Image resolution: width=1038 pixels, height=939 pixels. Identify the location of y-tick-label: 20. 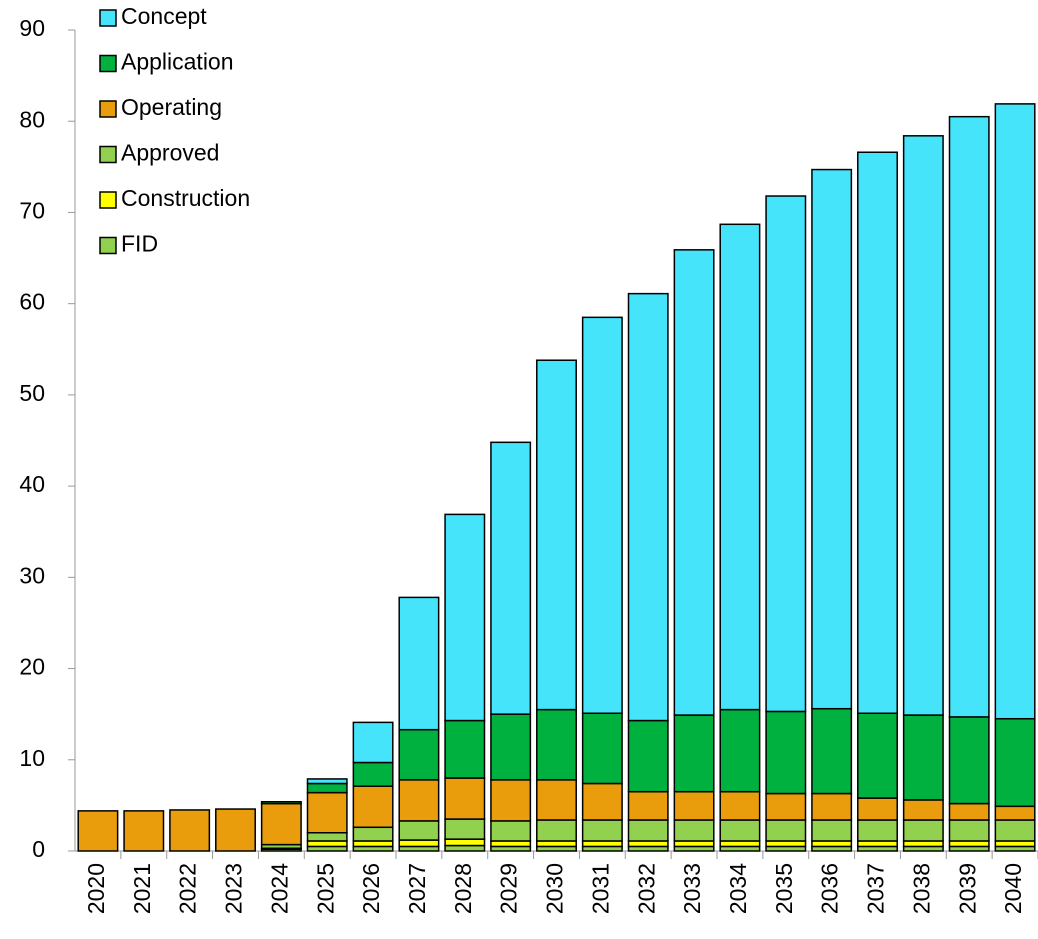
(32, 667).